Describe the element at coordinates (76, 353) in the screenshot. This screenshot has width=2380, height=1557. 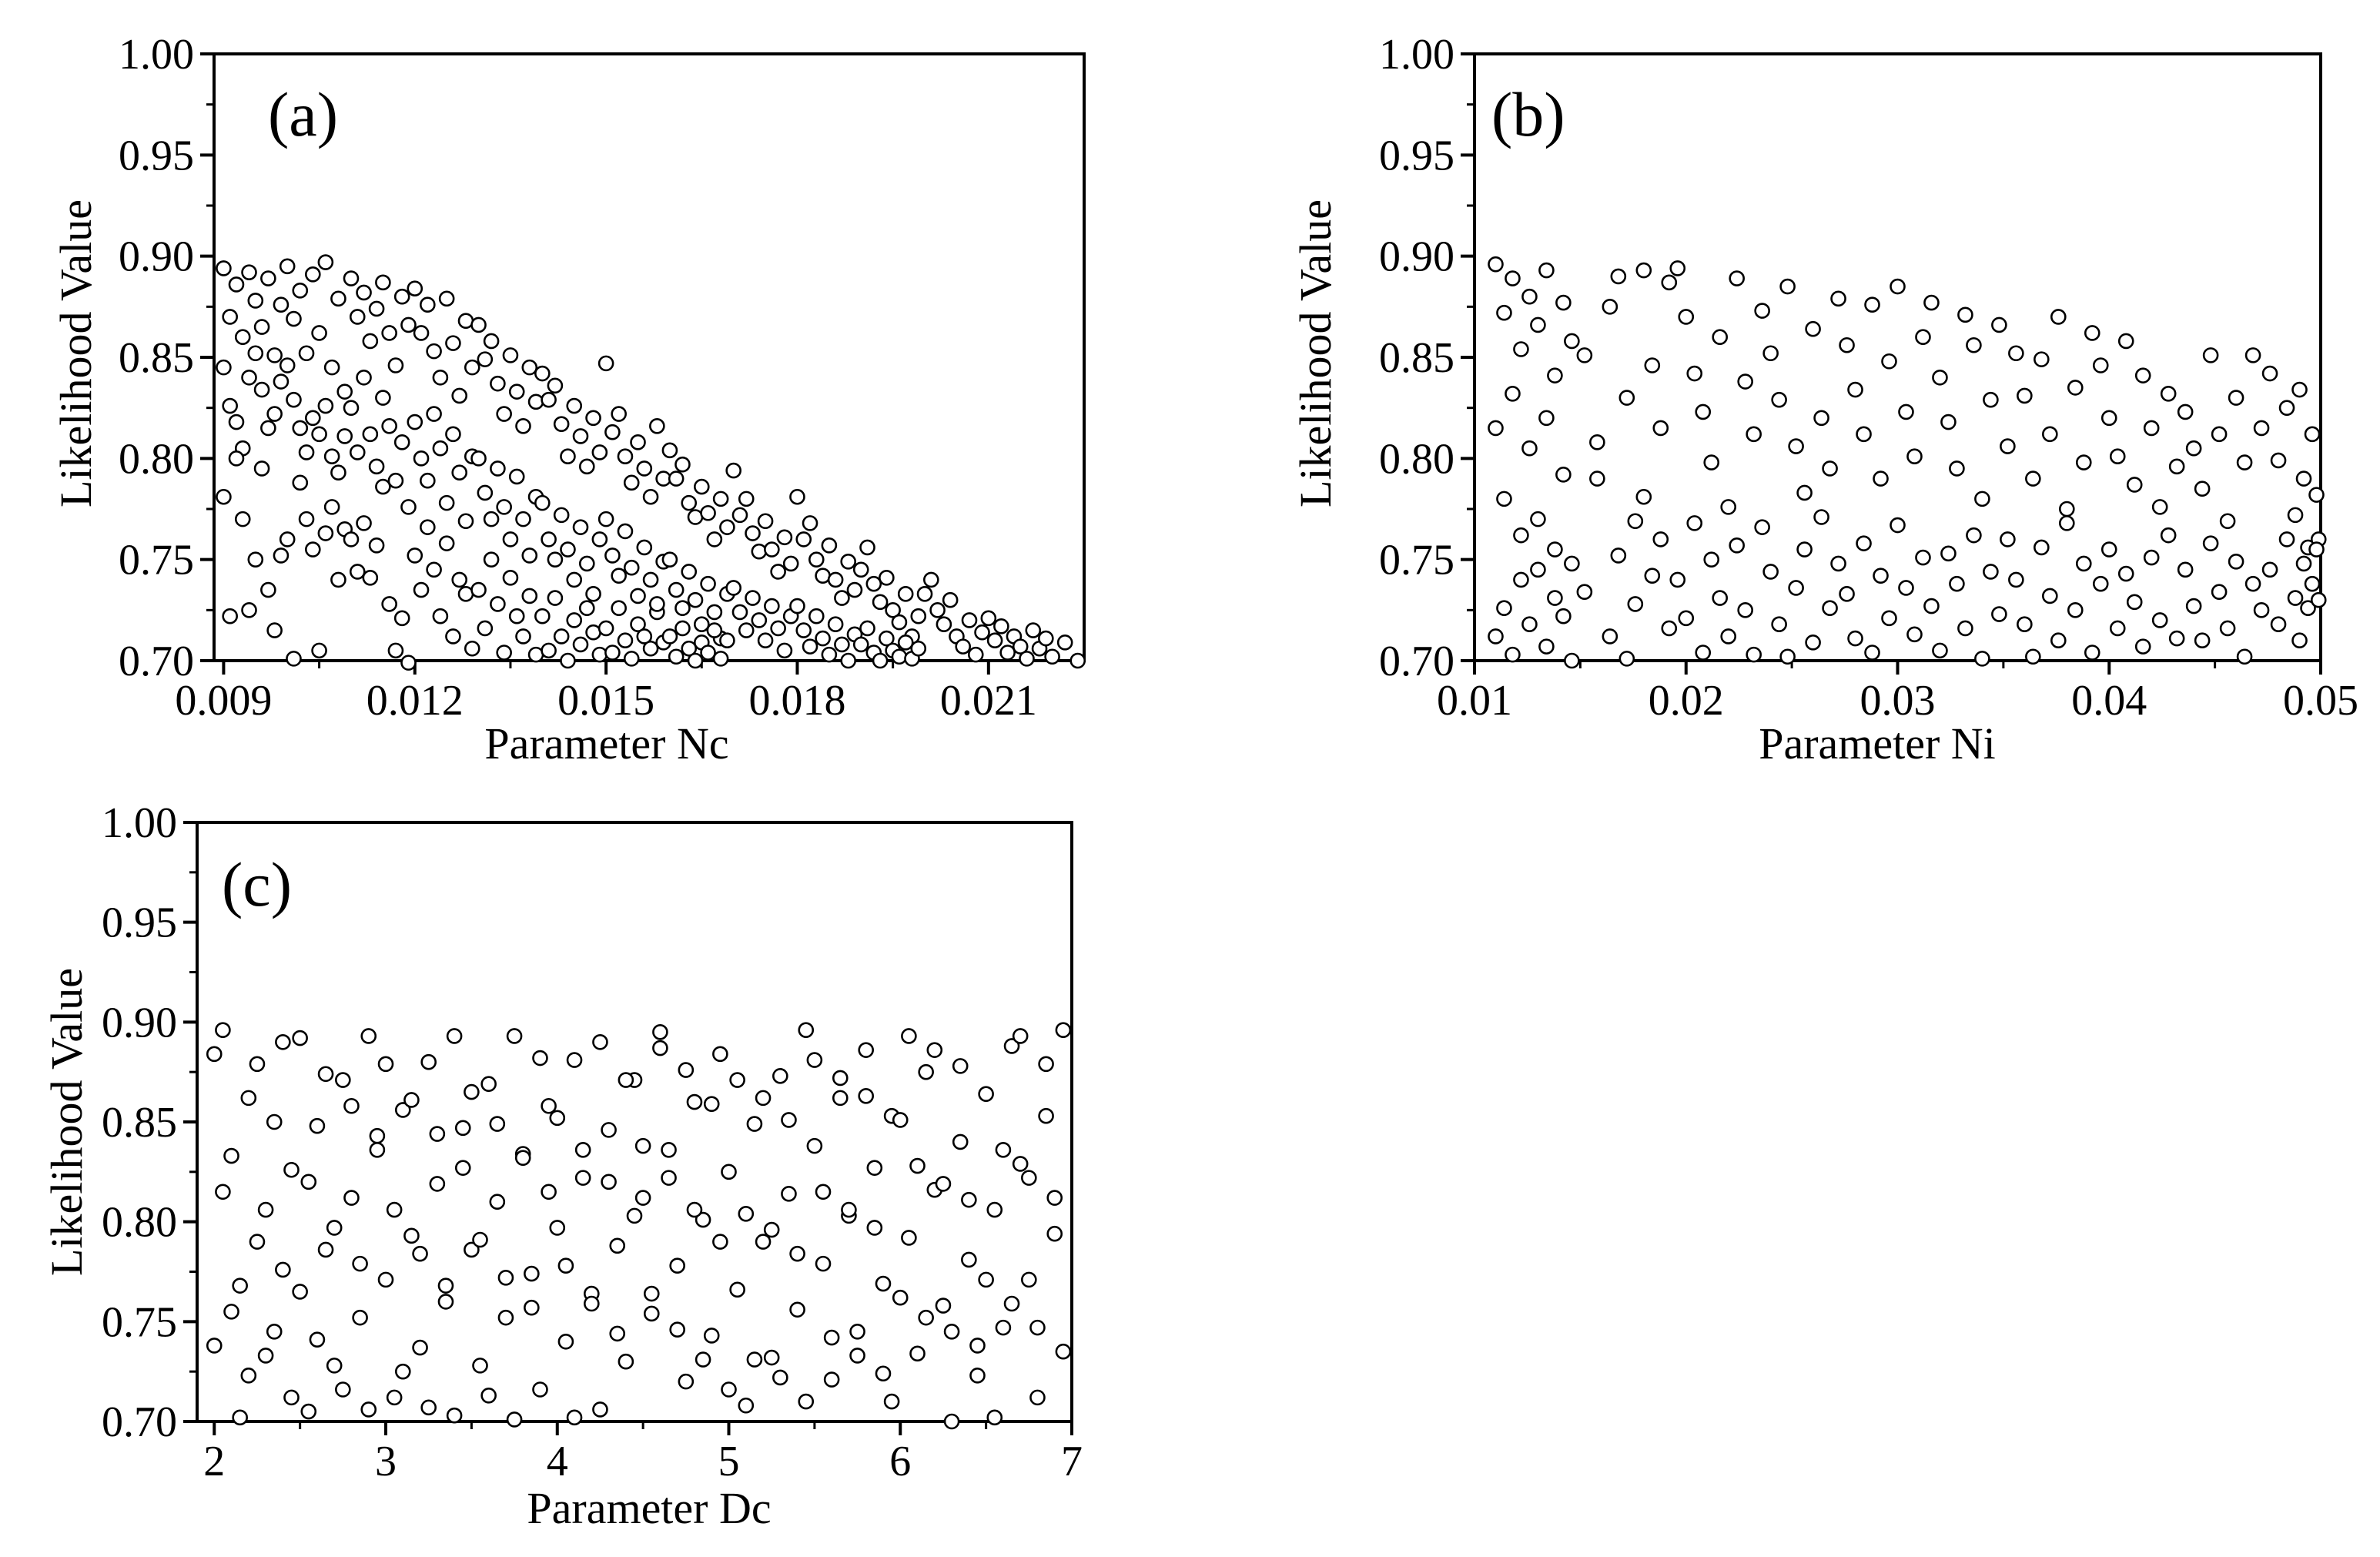
I see `y-axis-title: Likelihood Value` at that location.